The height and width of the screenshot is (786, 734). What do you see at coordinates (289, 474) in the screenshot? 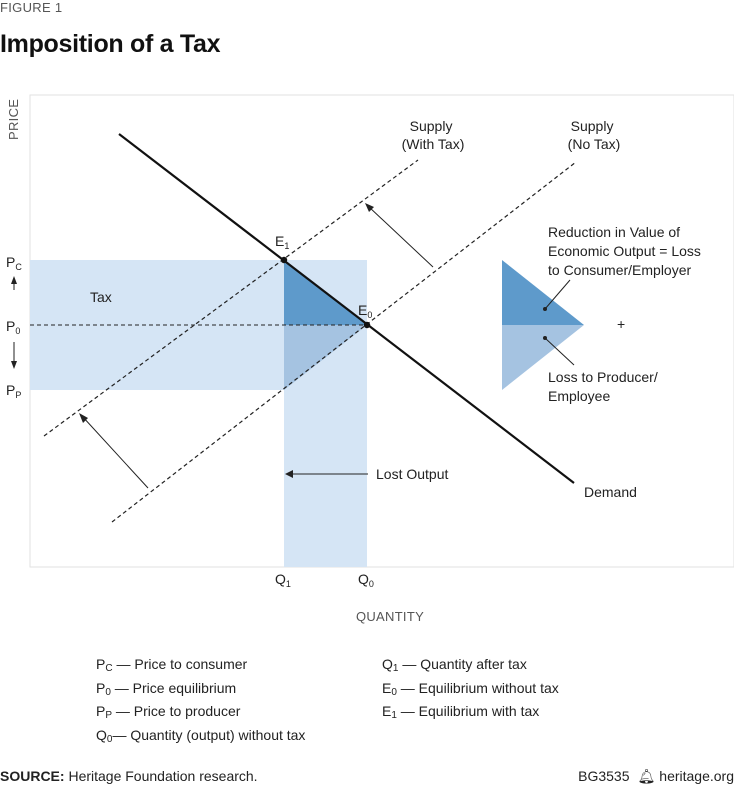
I see `lost-output-arrowhead` at bounding box center [289, 474].